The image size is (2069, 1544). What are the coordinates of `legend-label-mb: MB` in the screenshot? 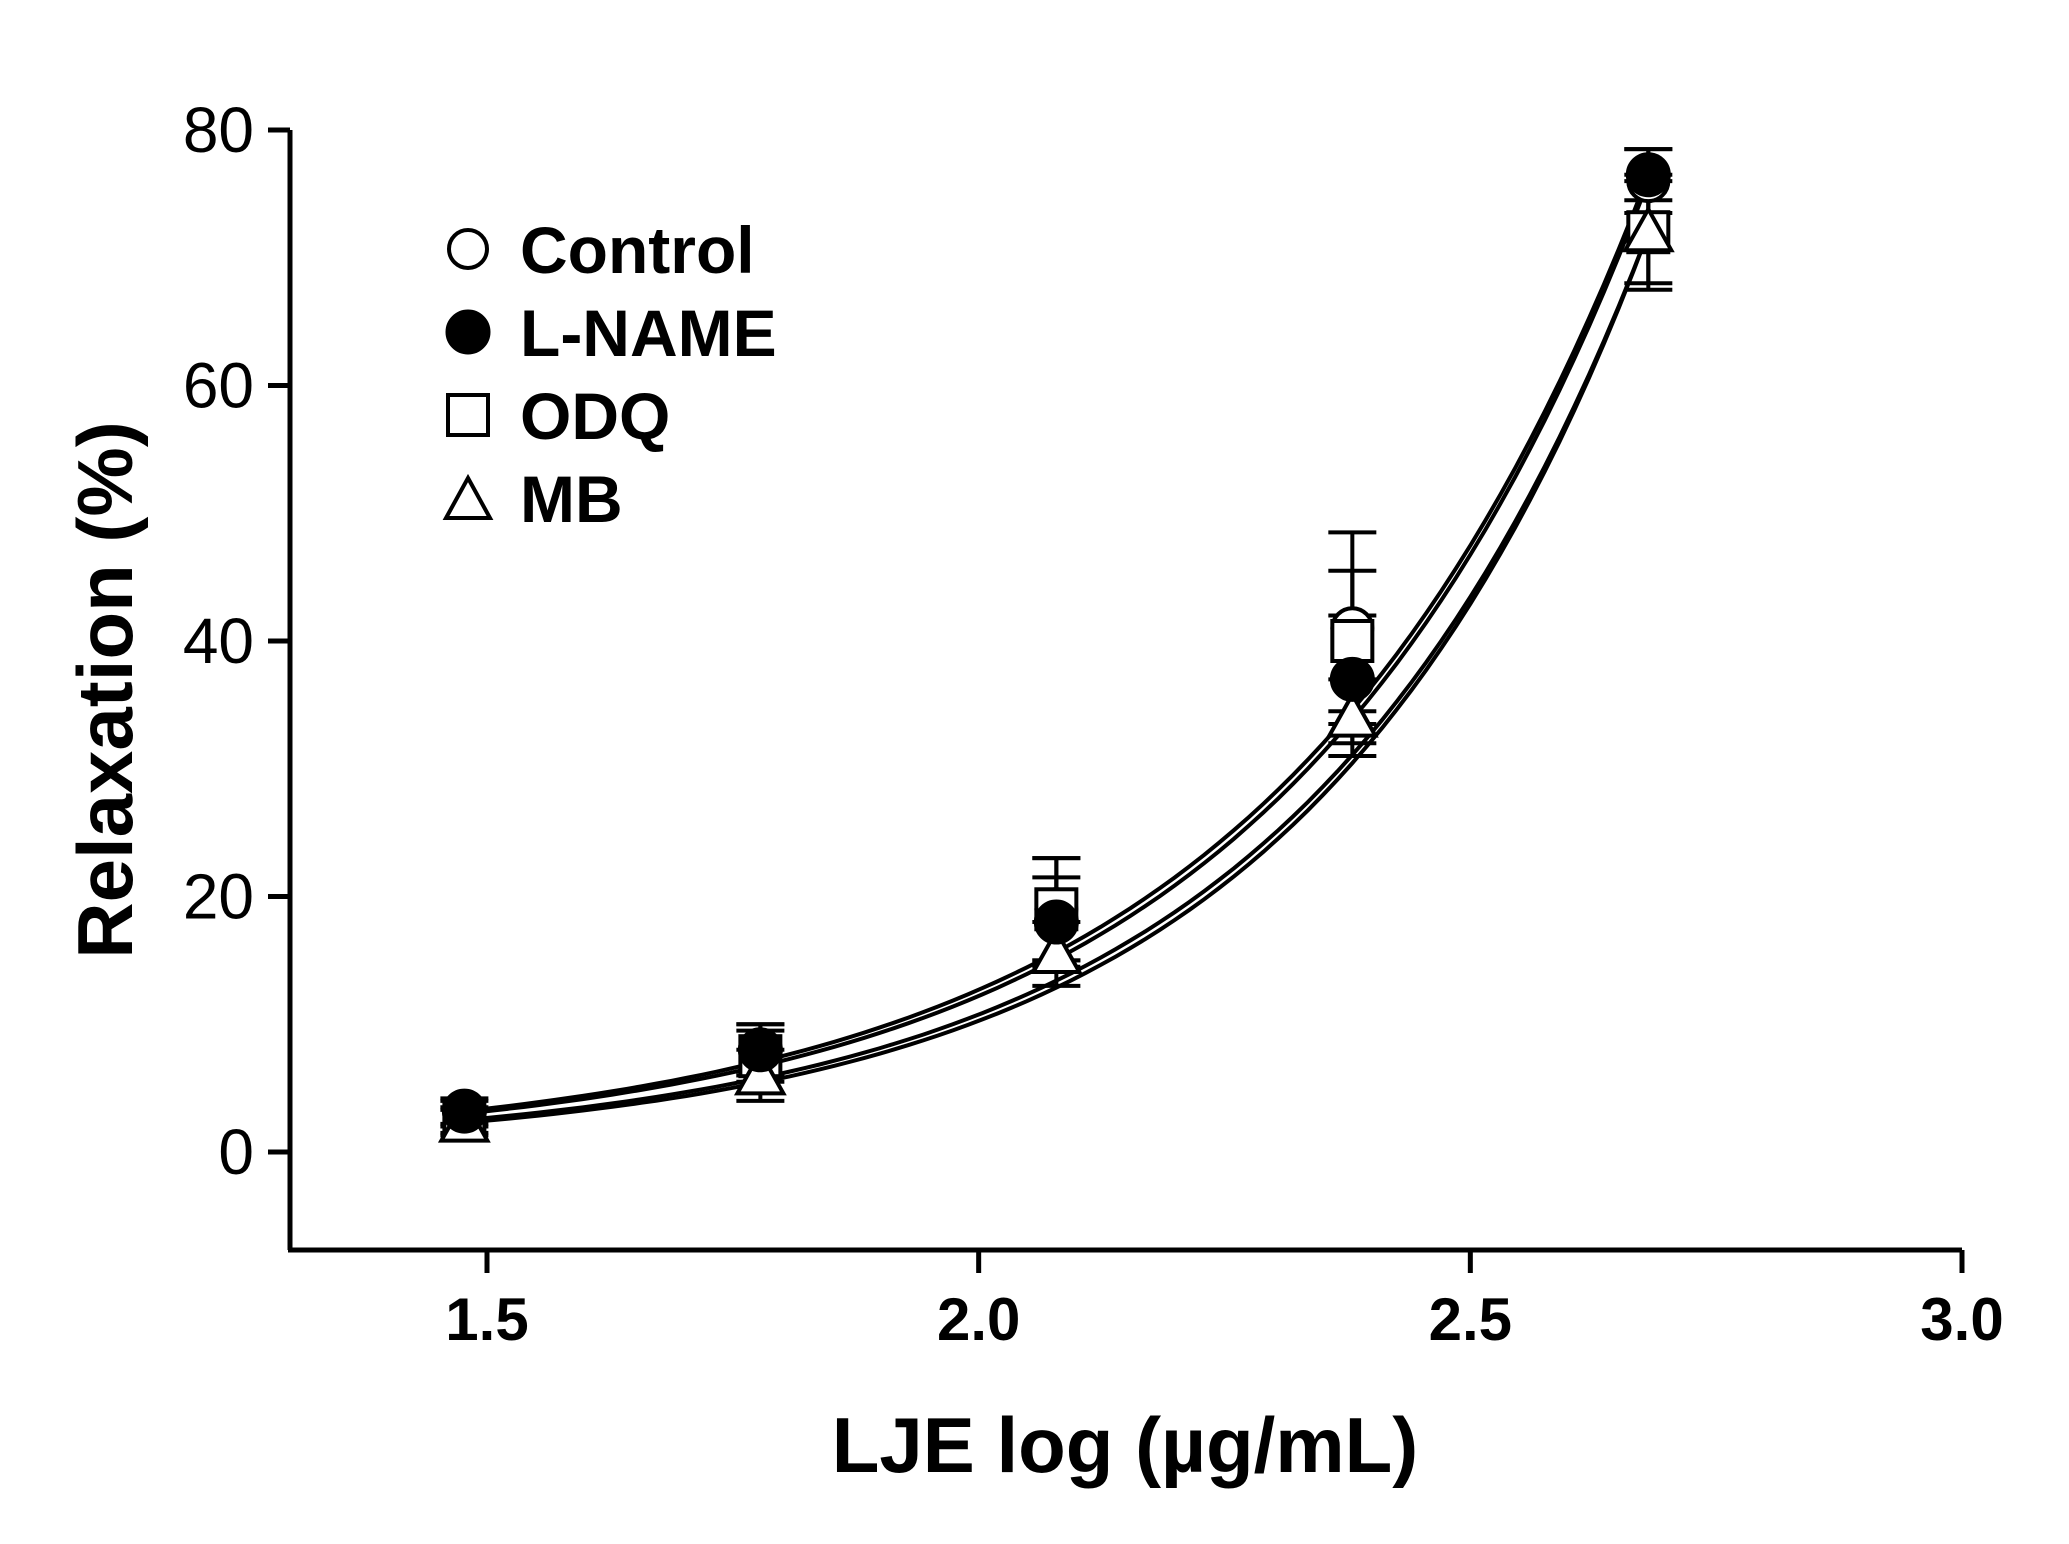 It's located at (571, 499).